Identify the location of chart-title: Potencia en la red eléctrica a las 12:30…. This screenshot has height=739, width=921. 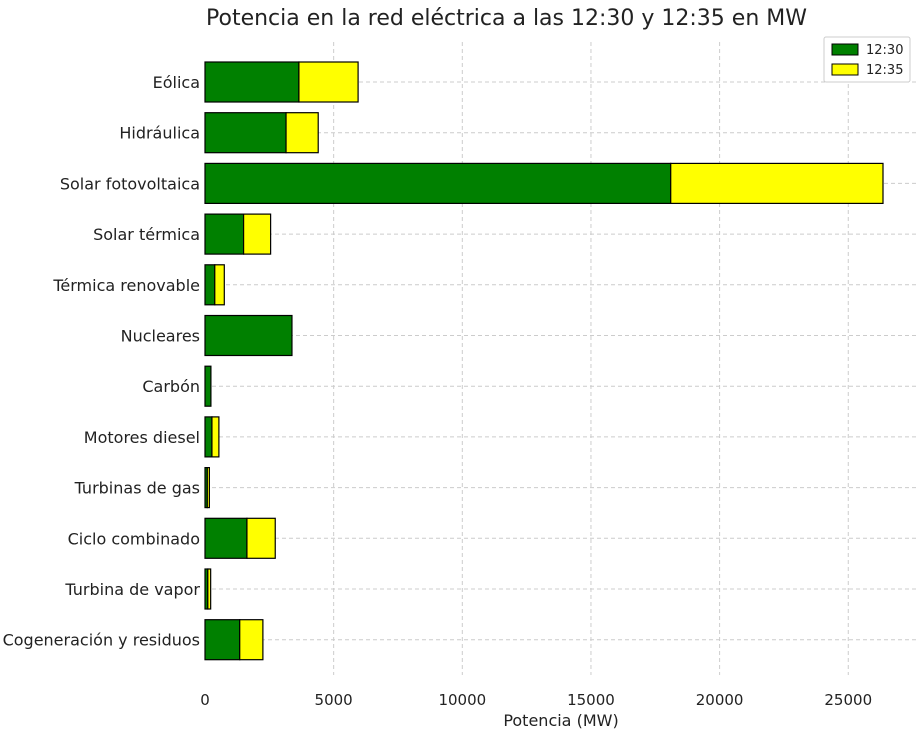
(506, 18).